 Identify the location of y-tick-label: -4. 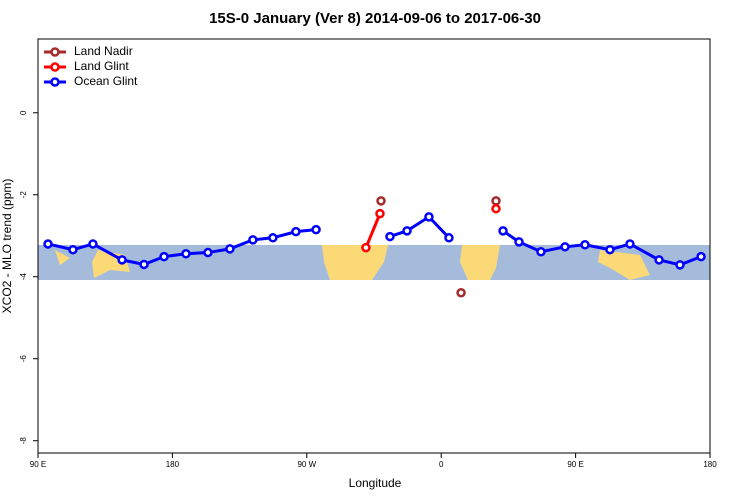
(23, 277).